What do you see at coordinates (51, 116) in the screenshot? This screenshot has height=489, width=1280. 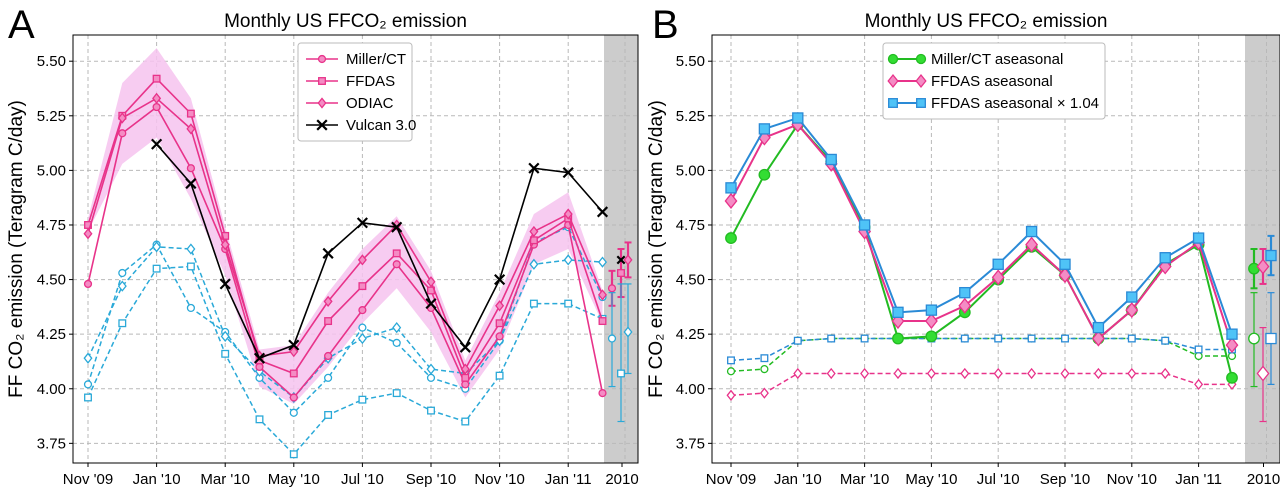 I see `y-tick-label: 5.25` at bounding box center [51, 116].